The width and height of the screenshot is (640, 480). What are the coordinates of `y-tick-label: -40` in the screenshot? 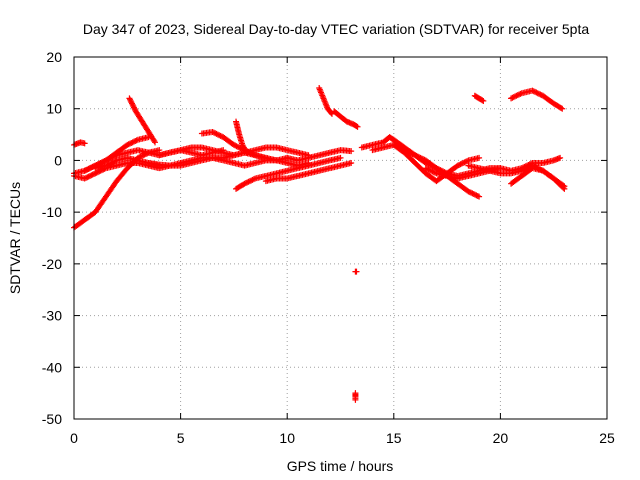 It's located at (52, 367).